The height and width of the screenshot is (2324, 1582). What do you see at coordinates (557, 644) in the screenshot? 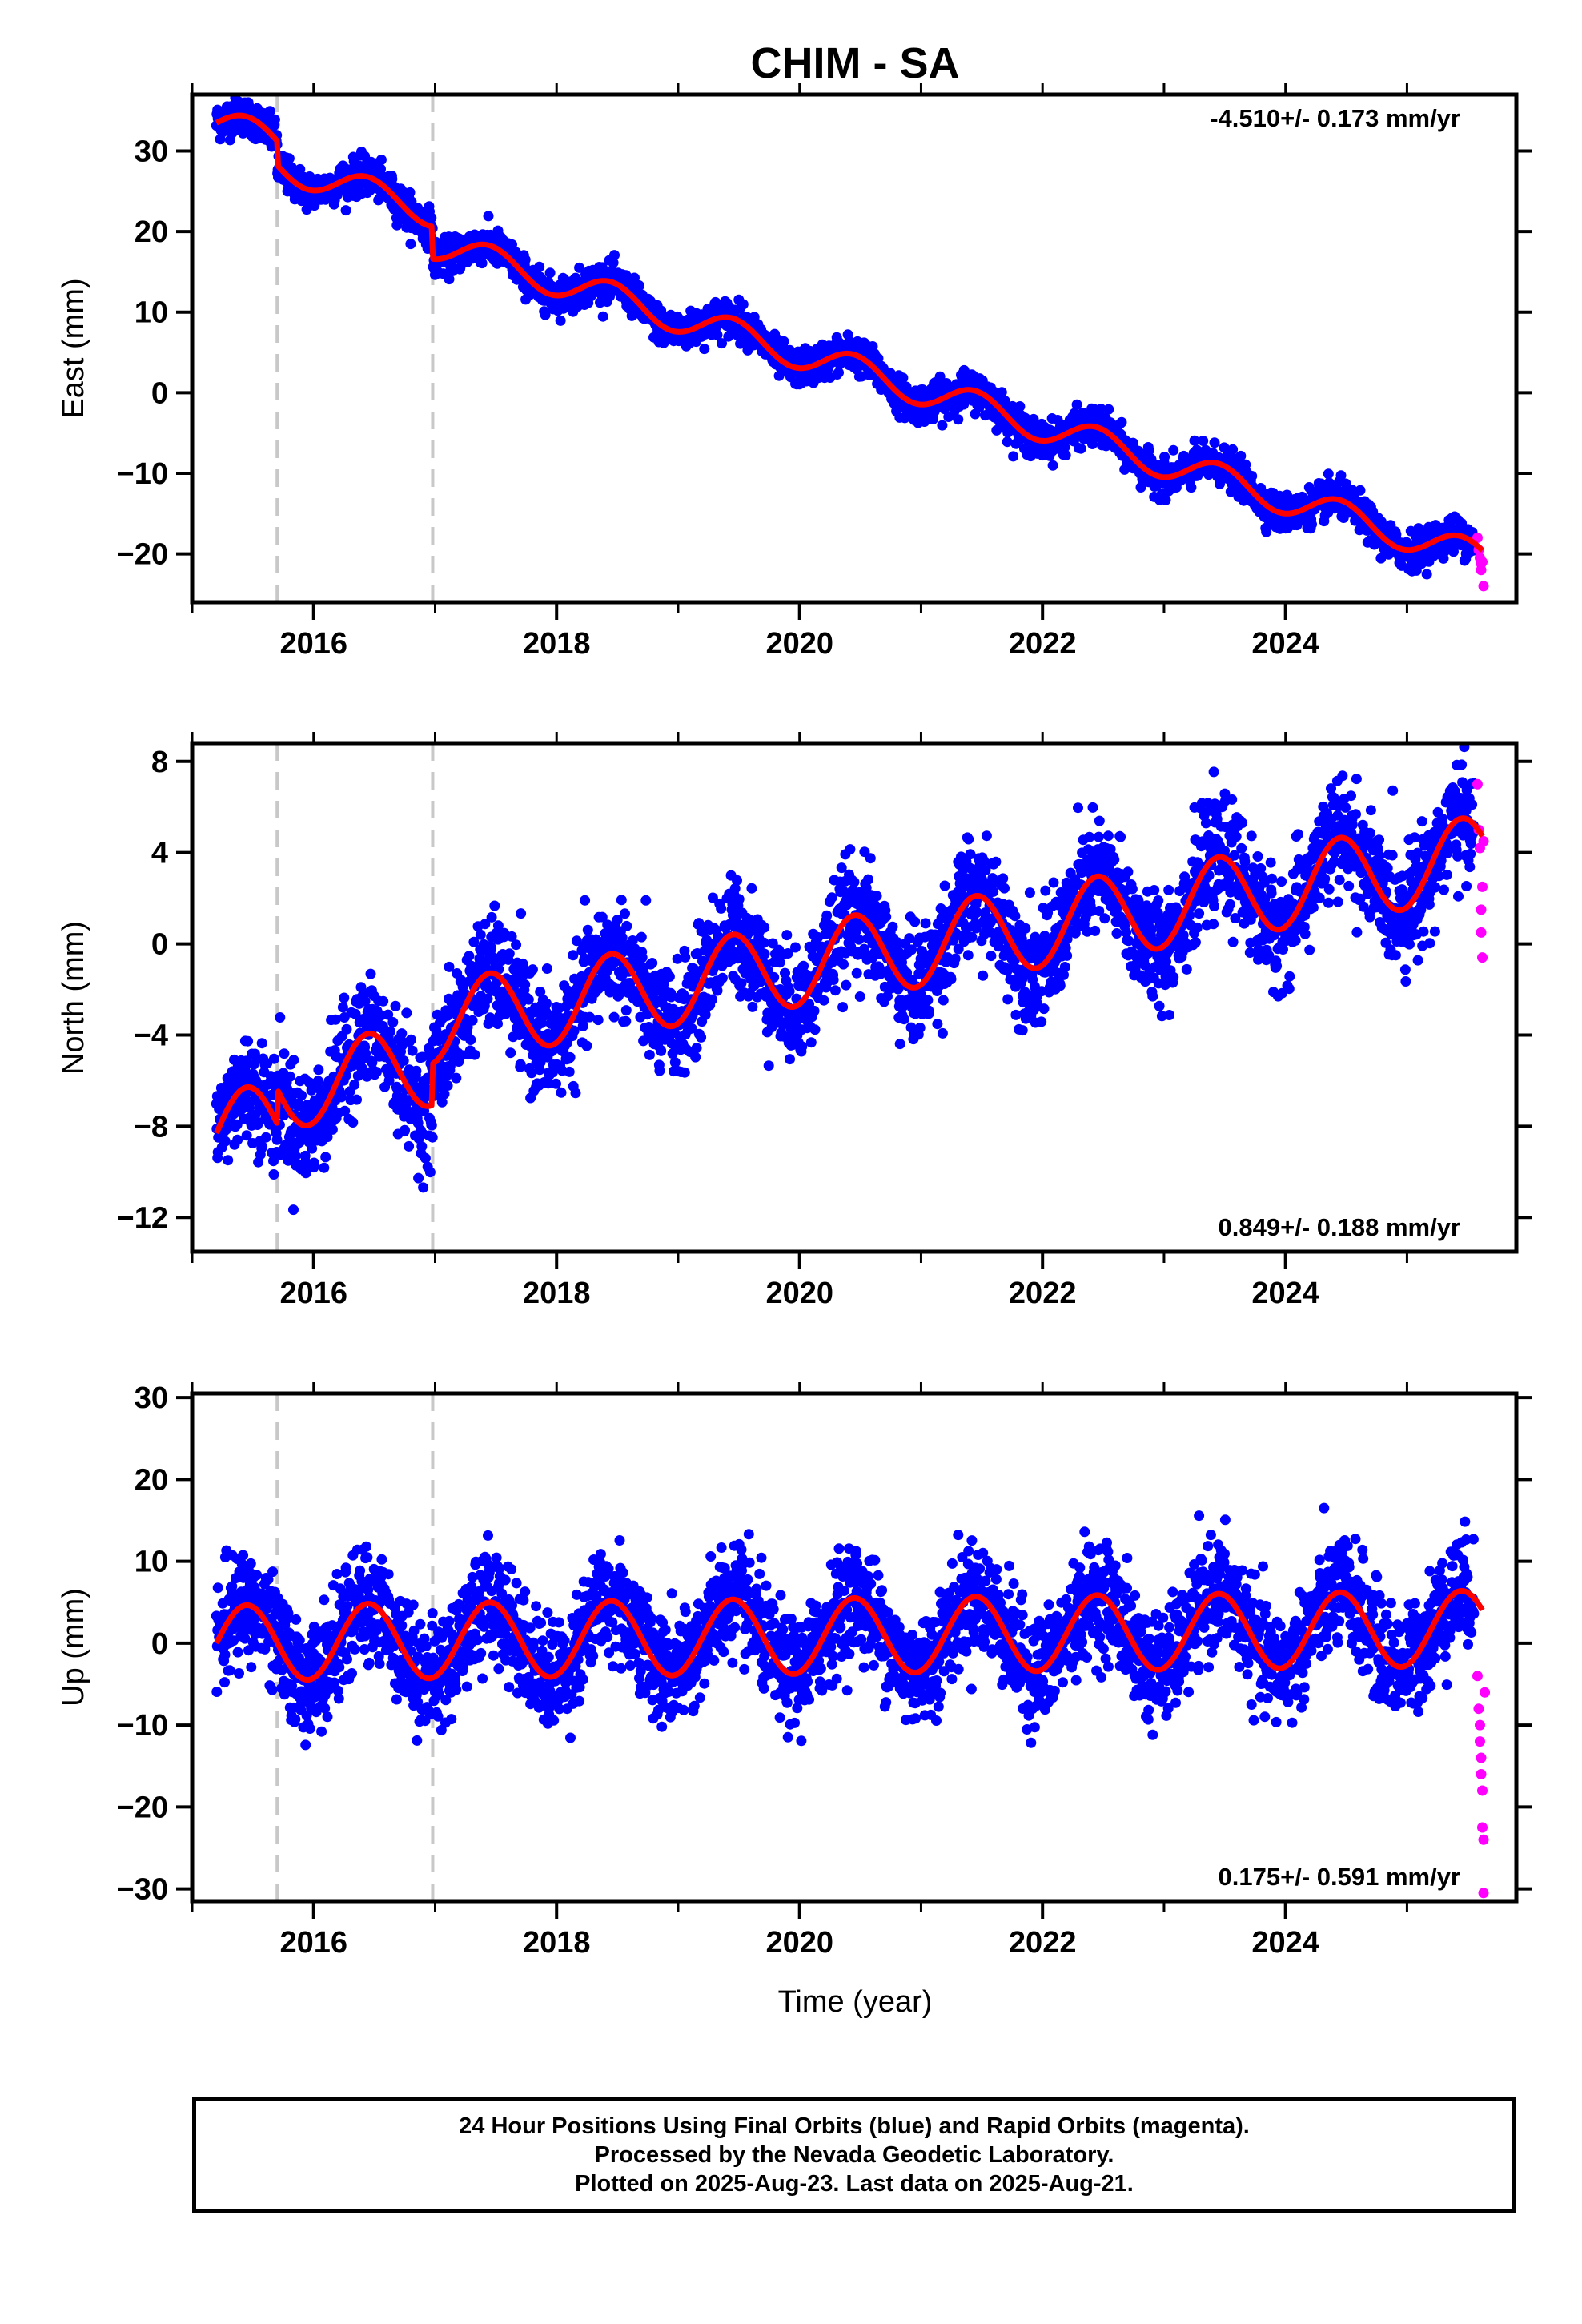
I see `x-tick-label: 2018` at bounding box center [557, 644].